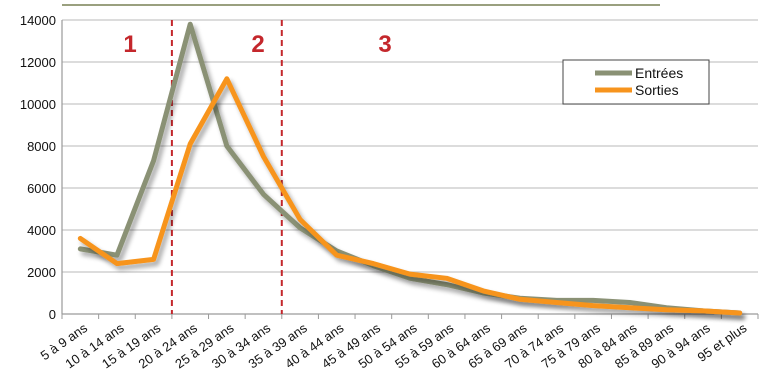 Image resolution: width=760 pixels, height=392 pixels. What do you see at coordinates (384, 44) in the screenshot?
I see `zone-label-3: 3` at bounding box center [384, 44].